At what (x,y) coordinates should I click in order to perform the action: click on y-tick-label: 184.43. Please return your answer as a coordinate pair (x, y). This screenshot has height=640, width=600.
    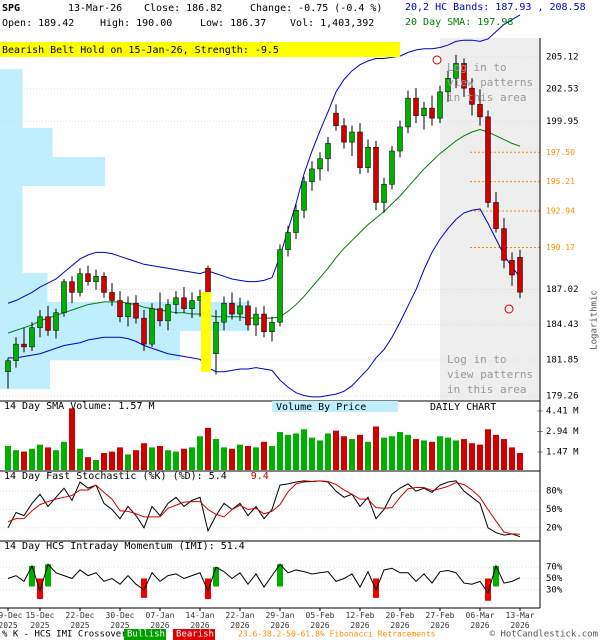
    Looking at the image, I should click on (562, 325).